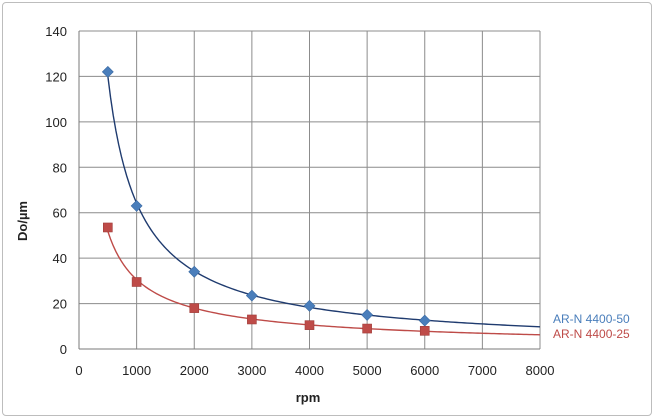 The height and width of the screenshot is (420, 656). I want to click on y-tick-label: 80, so click(60, 167).